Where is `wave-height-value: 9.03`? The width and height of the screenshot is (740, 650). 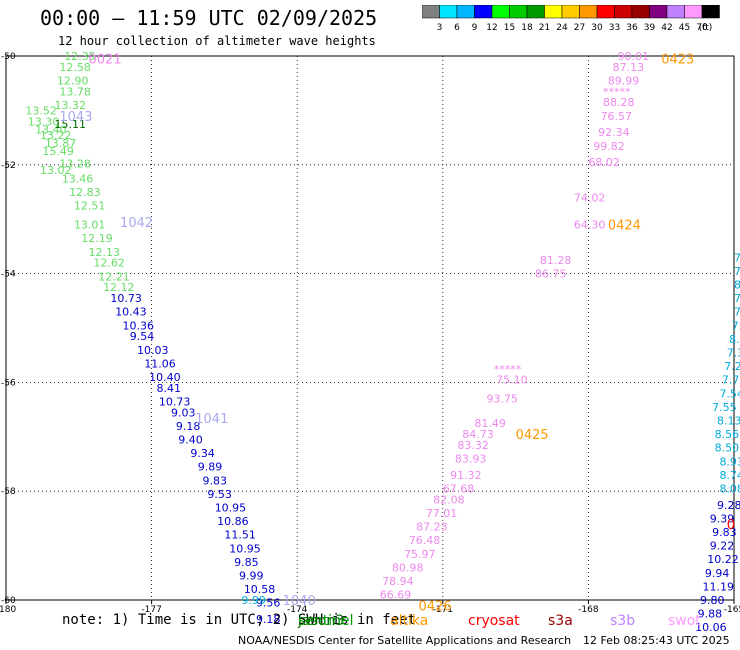 wave-height-value: 9.03 is located at coordinates (183, 412).